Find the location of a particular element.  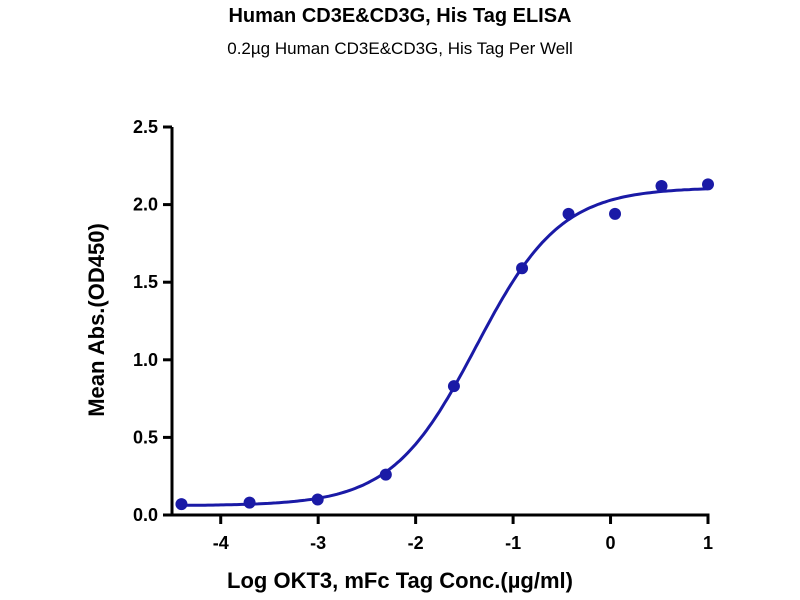

x-tick-label: 0 is located at coordinates (611, 543).